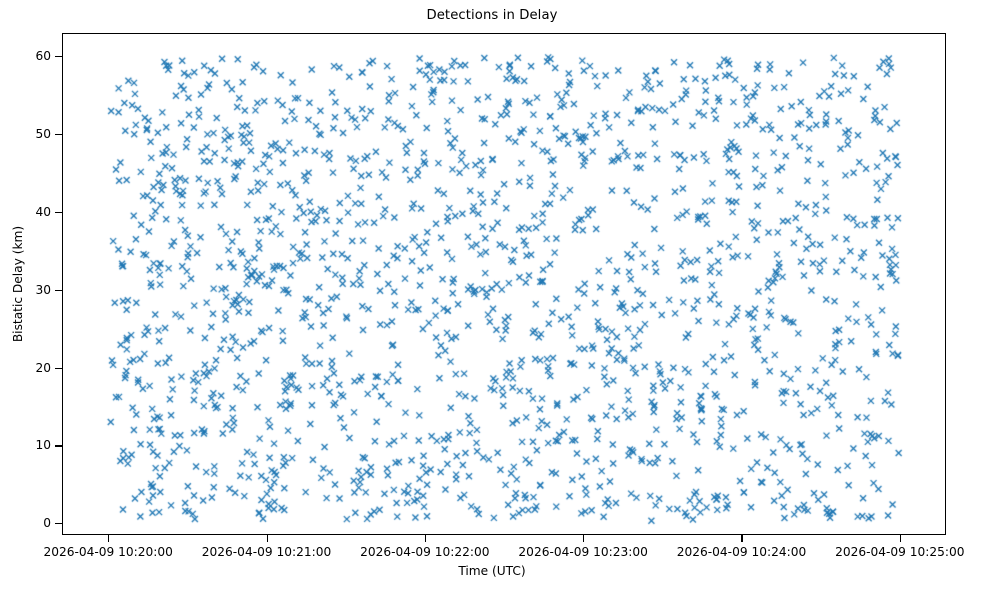 This screenshot has width=984, height=590. Describe the element at coordinates (43, 212) in the screenshot. I see `y-tick-label: 40` at that location.